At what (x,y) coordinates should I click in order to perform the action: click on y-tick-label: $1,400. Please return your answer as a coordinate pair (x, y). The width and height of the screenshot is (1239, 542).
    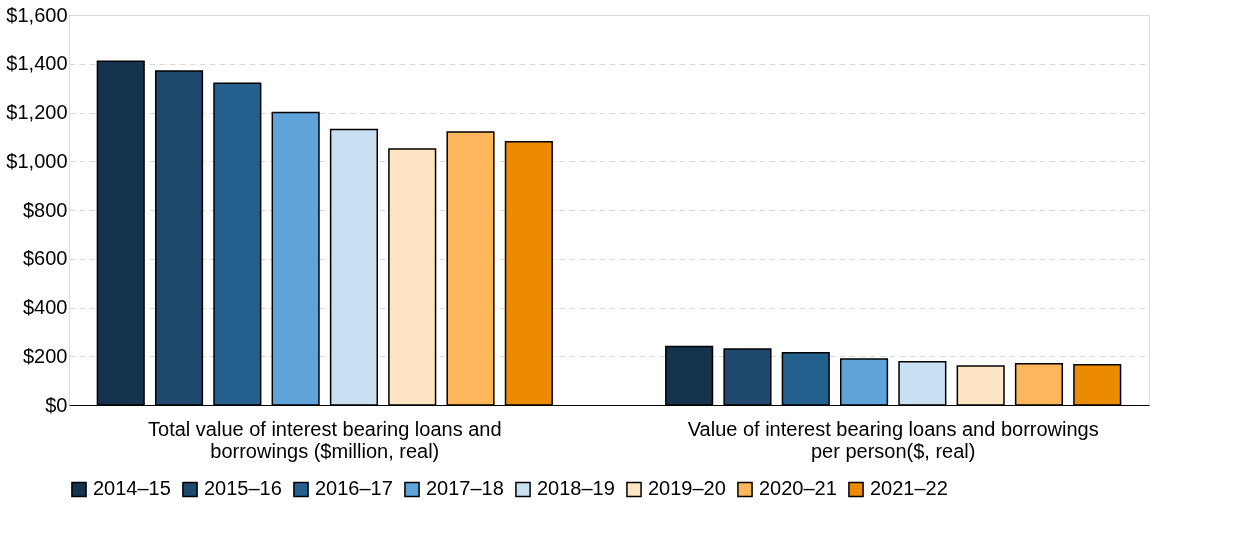
    Looking at the image, I should click on (37, 63).